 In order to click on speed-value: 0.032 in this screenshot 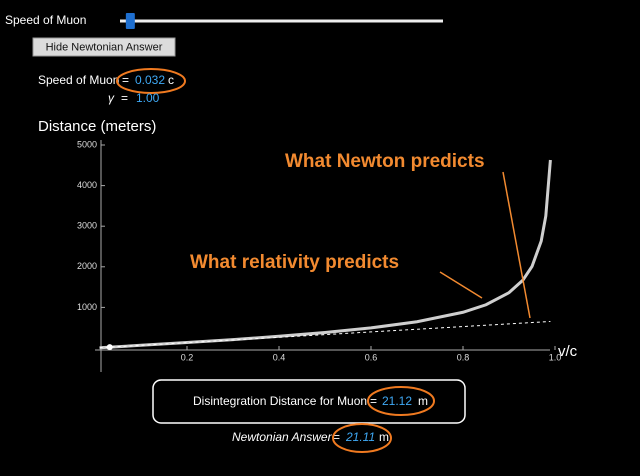, I will do `click(150, 80)`.